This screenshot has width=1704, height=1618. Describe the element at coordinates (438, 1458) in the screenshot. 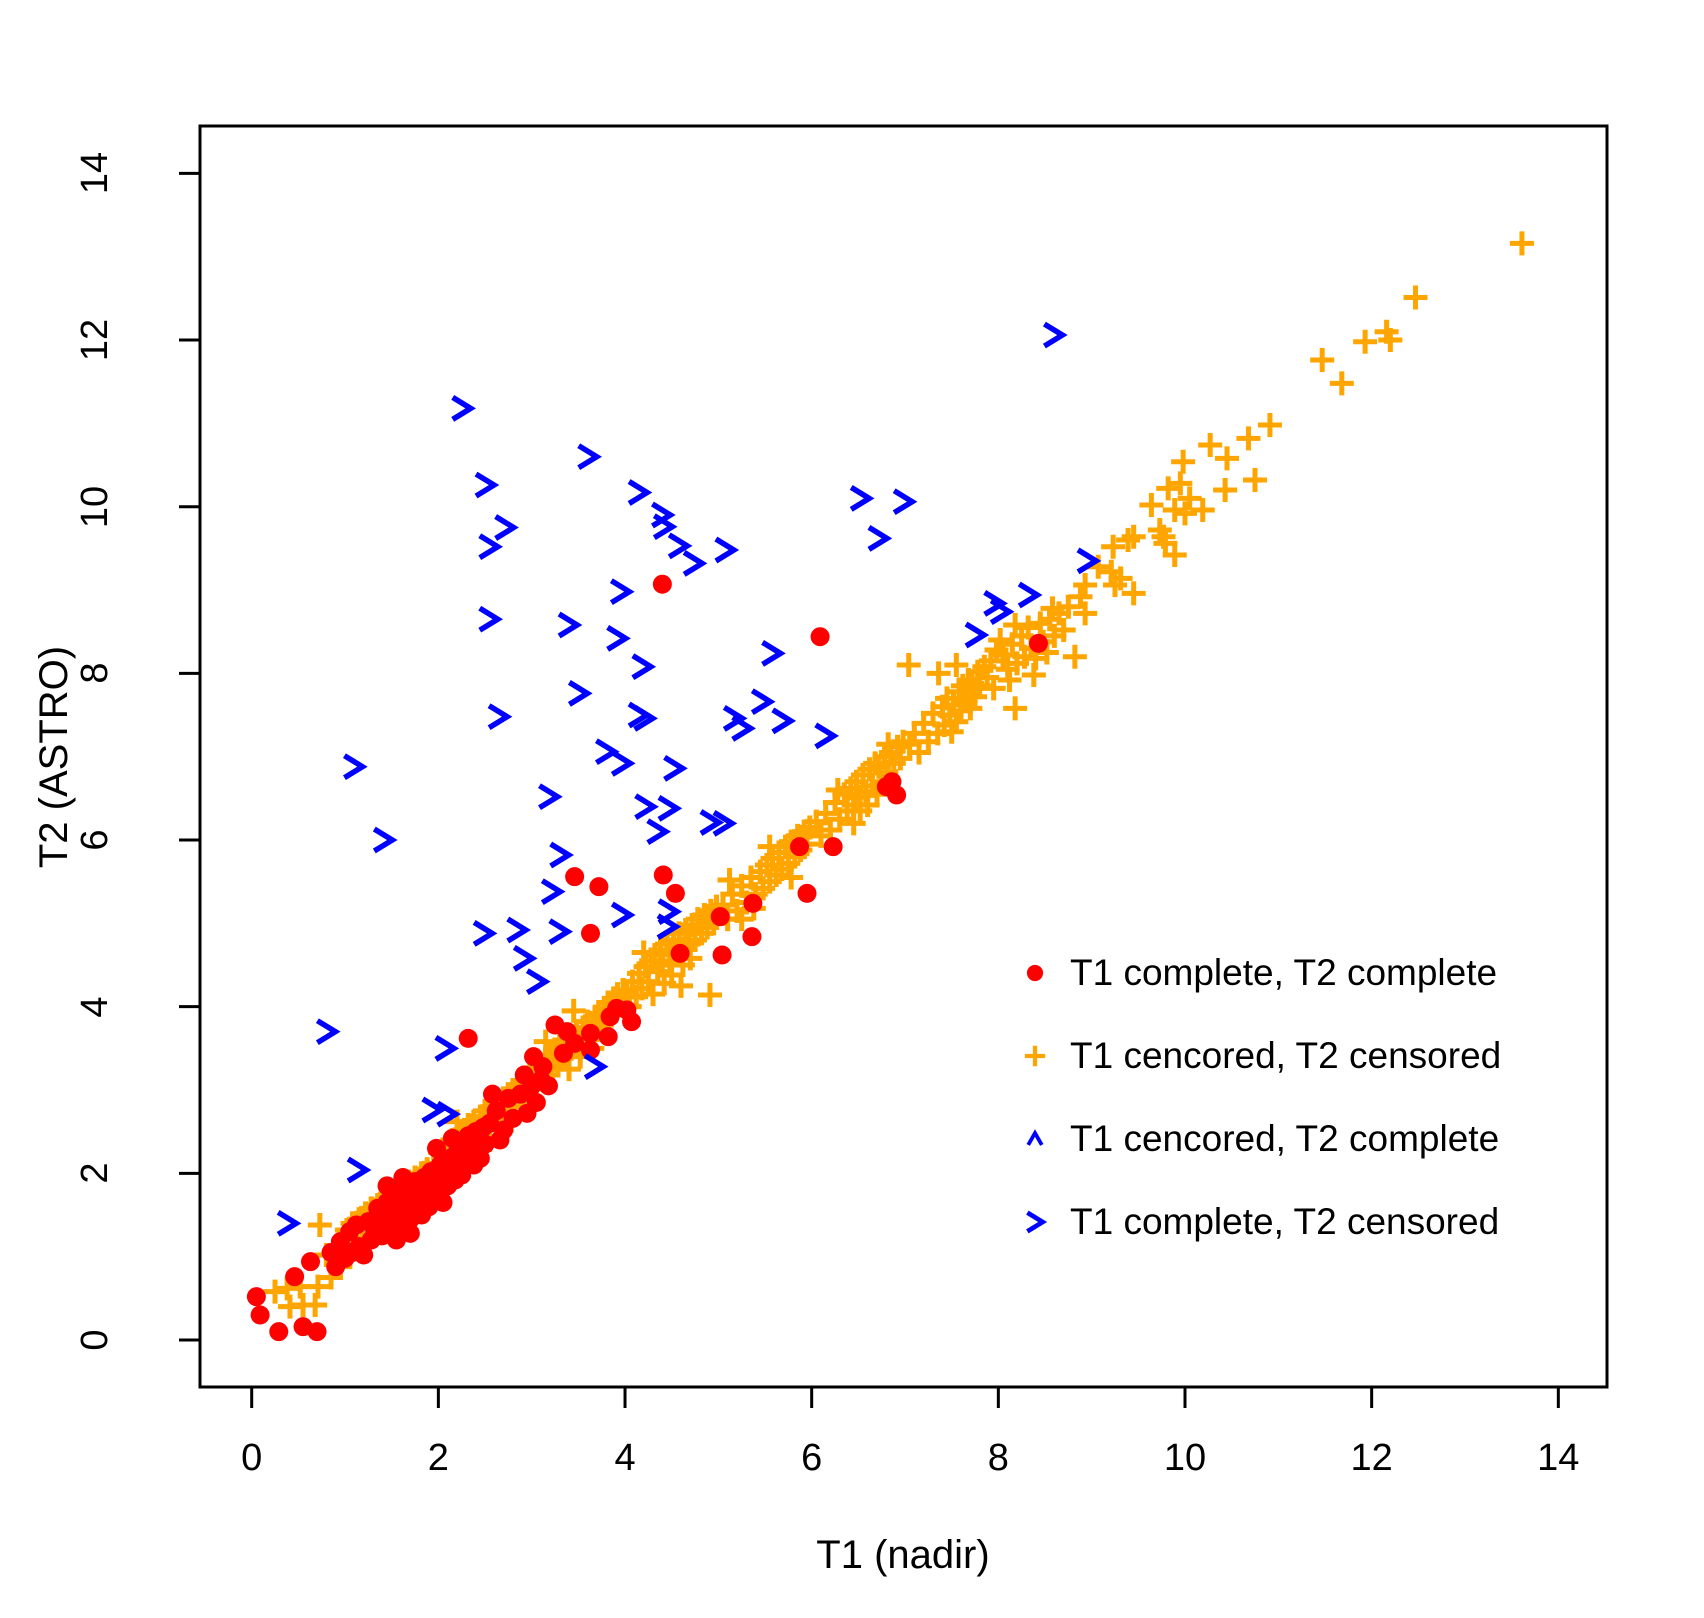

I see `x-tick-label: 2` at that location.